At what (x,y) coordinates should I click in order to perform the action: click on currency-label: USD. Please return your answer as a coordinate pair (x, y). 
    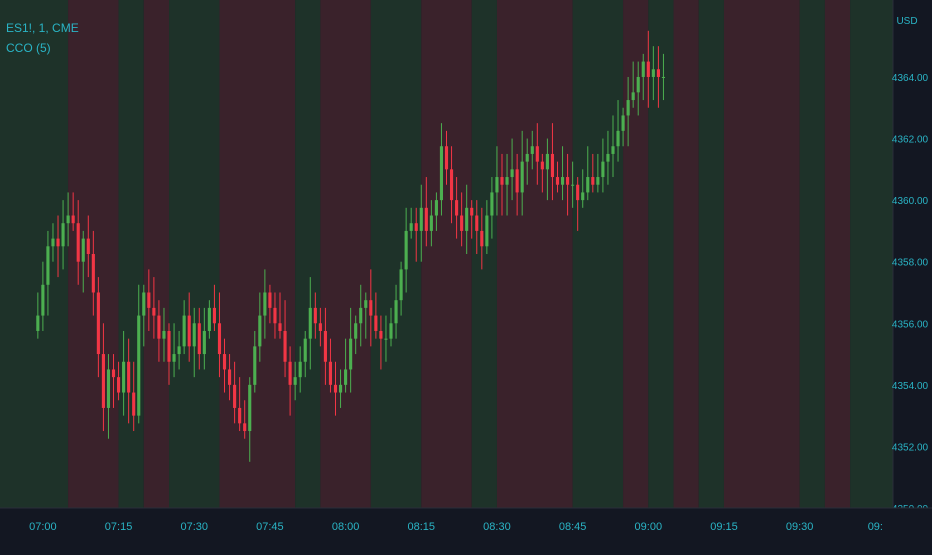
    Looking at the image, I should click on (906, 21).